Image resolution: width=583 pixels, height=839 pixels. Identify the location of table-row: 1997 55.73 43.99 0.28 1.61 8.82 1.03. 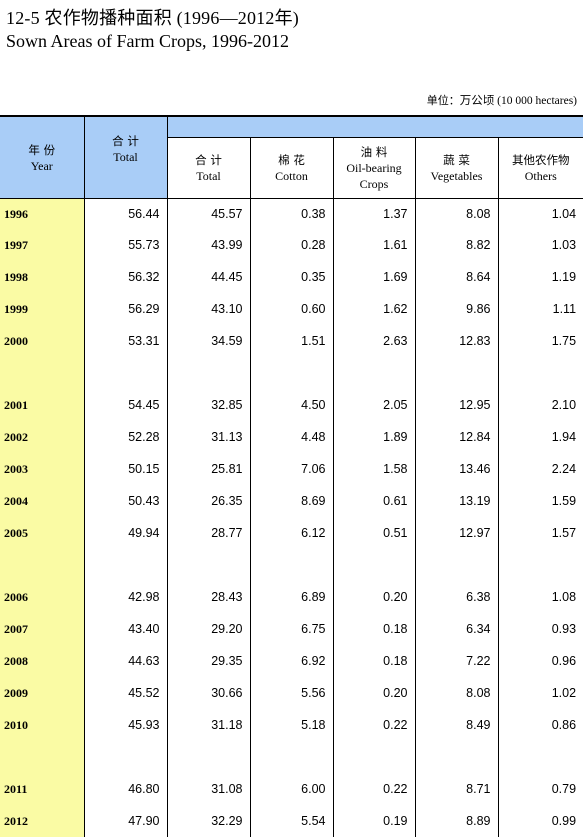
(291, 245).